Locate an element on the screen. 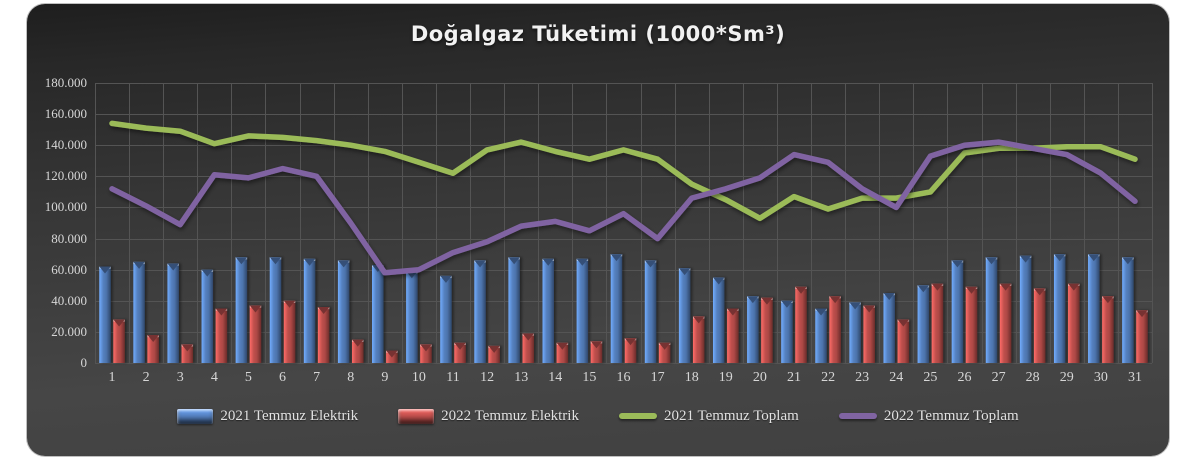 The image size is (1196, 468). legend-label: 2021 Temmuz Elektrik is located at coordinates (289, 415).